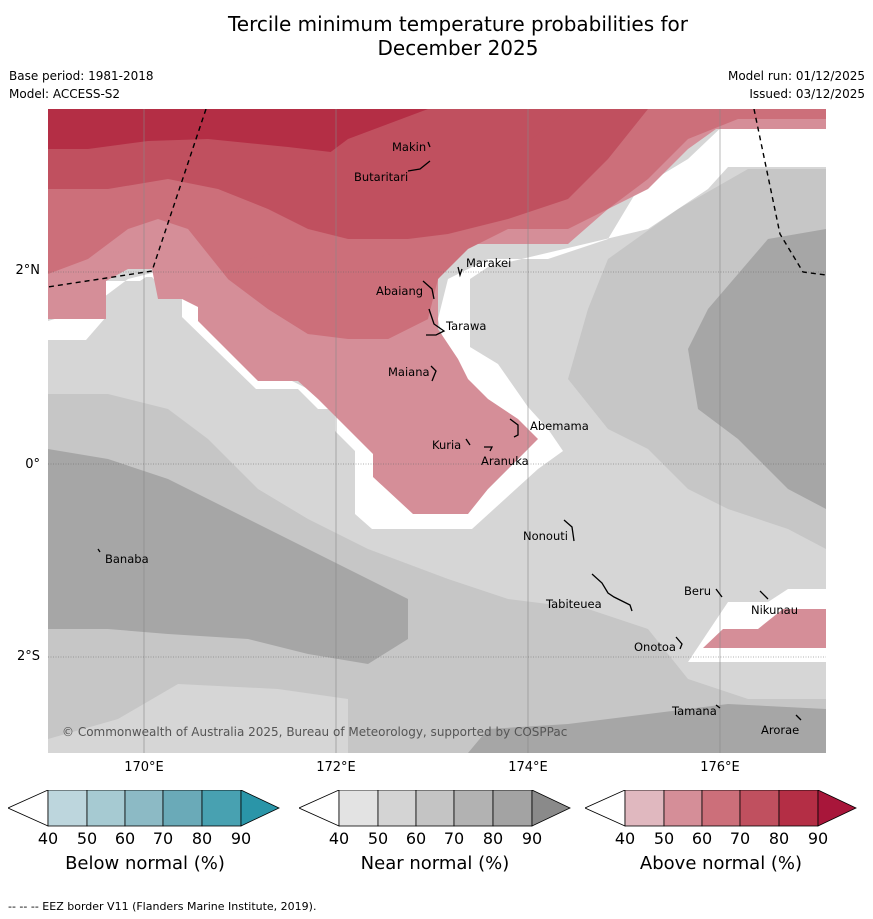  I want to click on meta-right: Model run: 01/12/2025 Issued: 03/12/2025, so click(796, 85).